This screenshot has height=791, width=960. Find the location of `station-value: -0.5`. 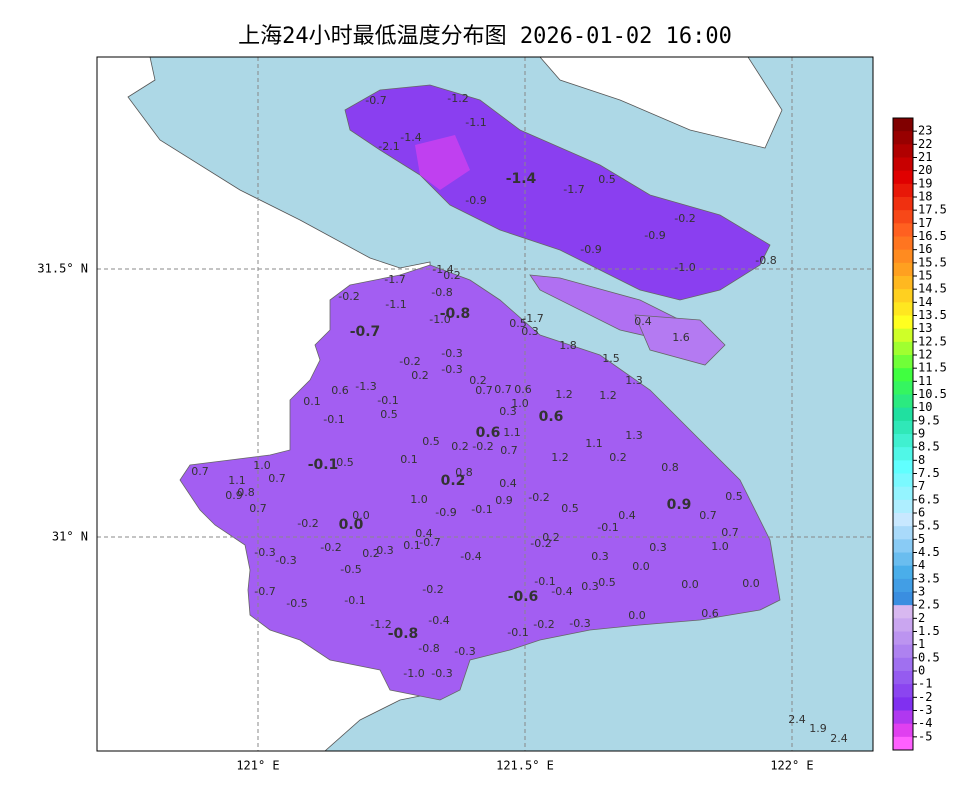

station-value: -0.5 is located at coordinates (350, 569).